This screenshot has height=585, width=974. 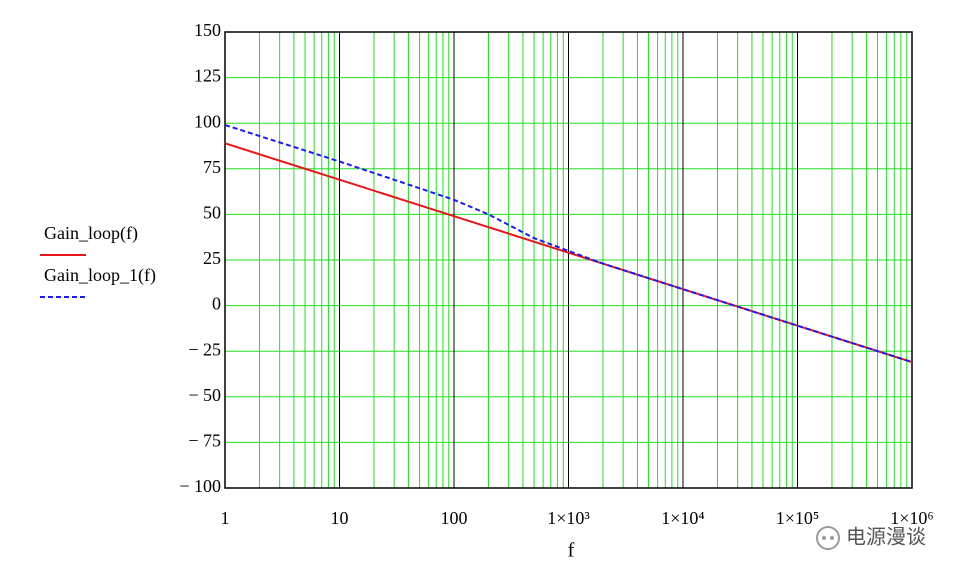 I want to click on y-tick-label: 100, so click(x=207, y=121).